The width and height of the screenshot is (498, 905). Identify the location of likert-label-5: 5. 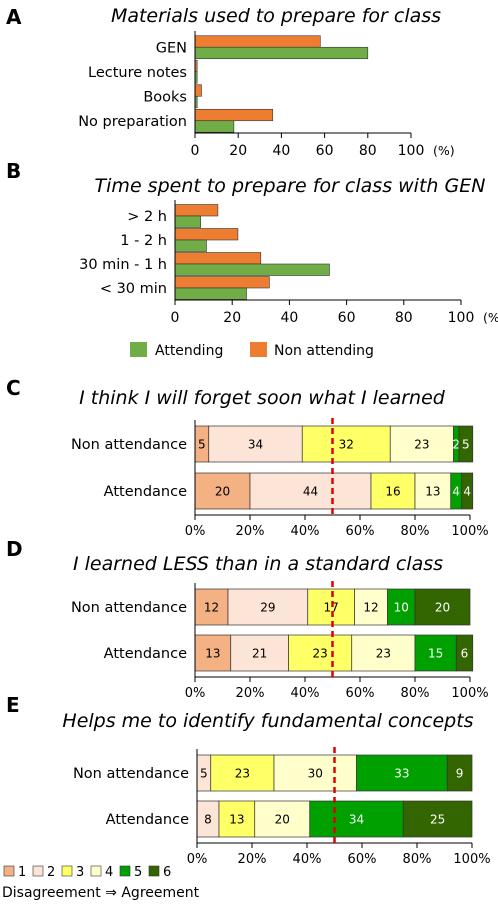
(138, 872).